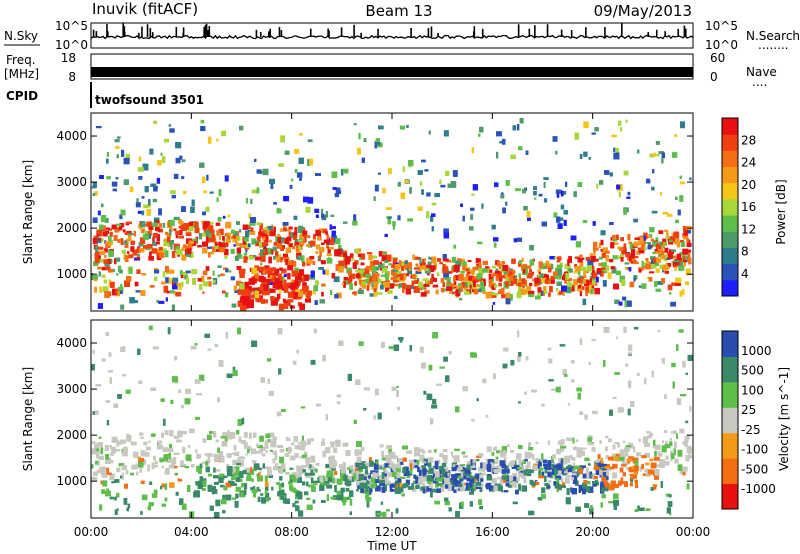 The image size is (800, 554). I want to click on cpid-value: twofsound 3501, so click(149, 100).